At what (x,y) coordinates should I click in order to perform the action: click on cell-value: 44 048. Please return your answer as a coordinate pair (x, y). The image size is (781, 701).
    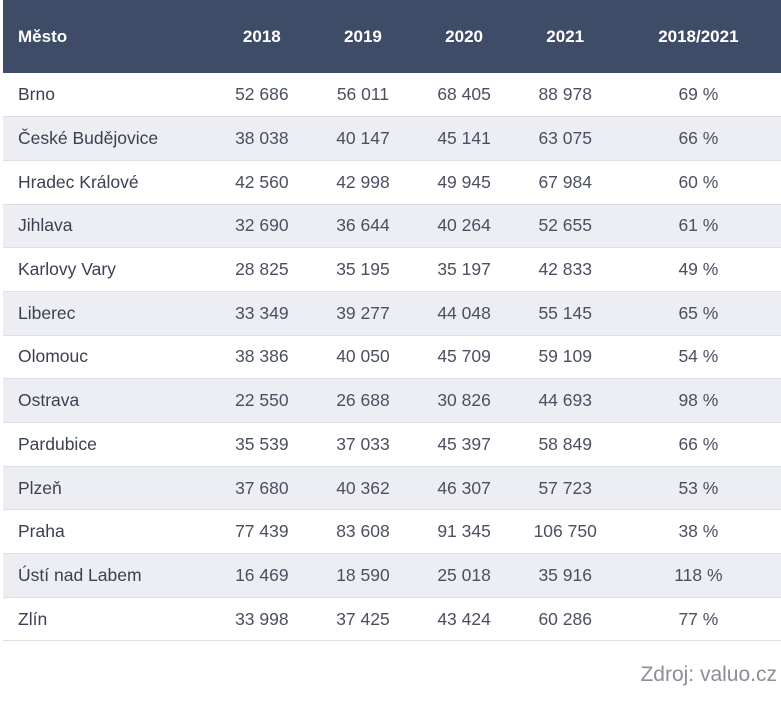
    Looking at the image, I should click on (464, 312).